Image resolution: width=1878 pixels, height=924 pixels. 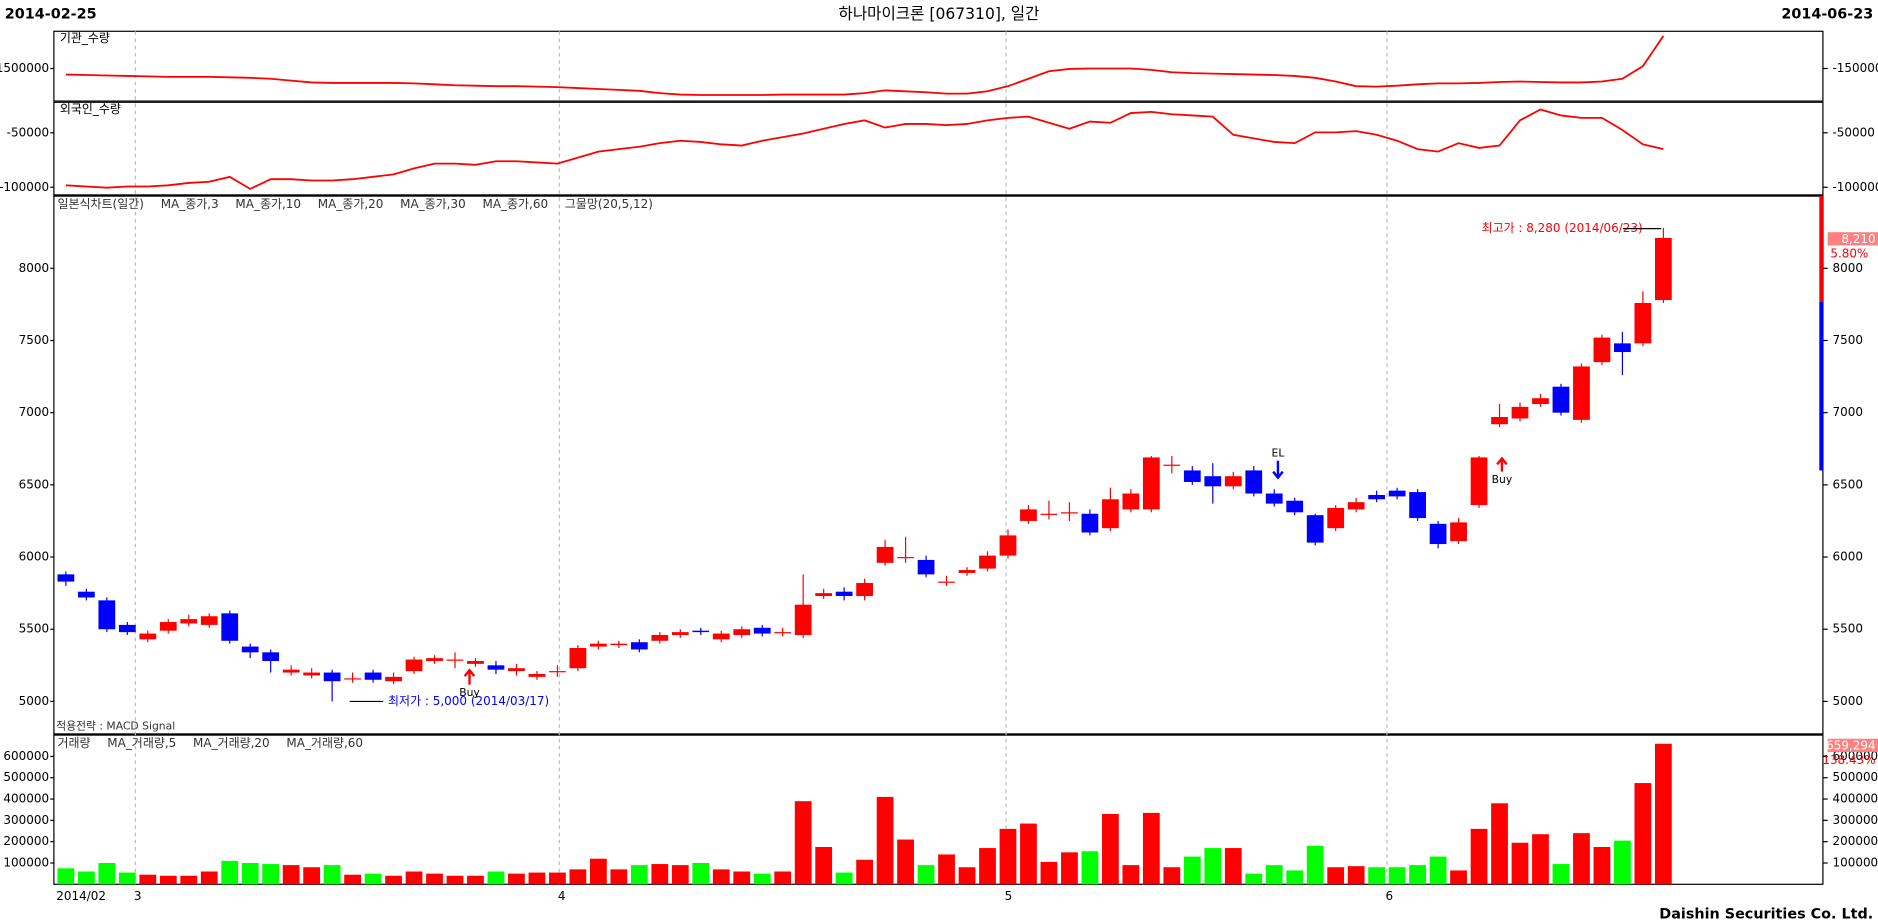 I want to click on legend-item: 일본식차트(일간), so click(x=100, y=204).